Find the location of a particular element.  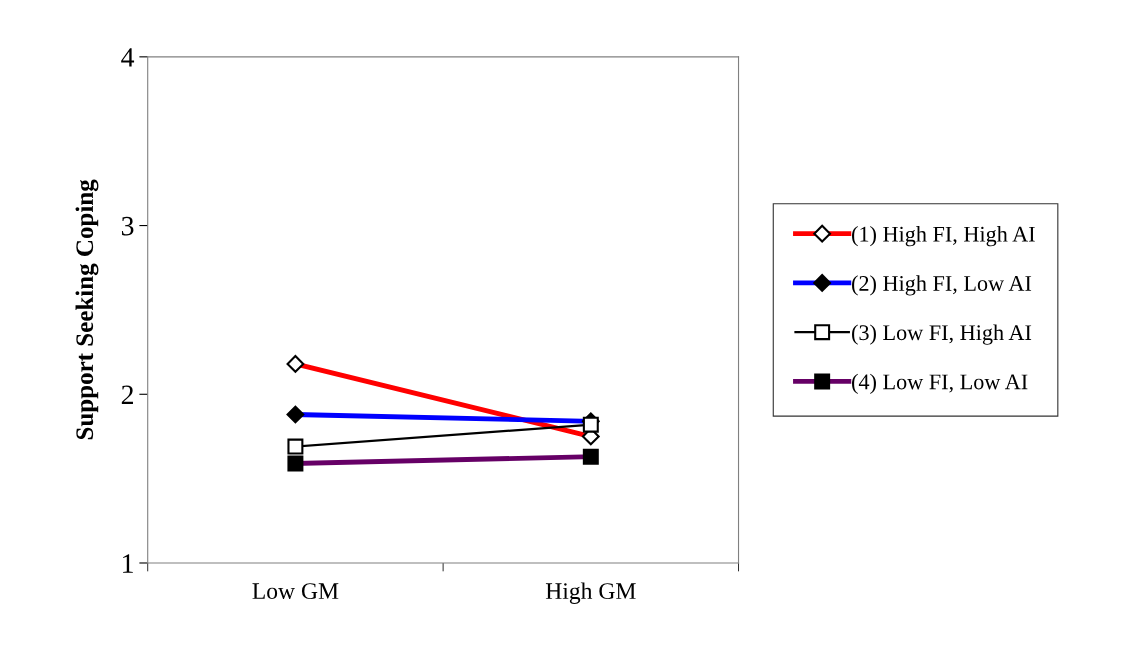

legend-label: (4) Low FI, Low AI is located at coordinates (940, 383).